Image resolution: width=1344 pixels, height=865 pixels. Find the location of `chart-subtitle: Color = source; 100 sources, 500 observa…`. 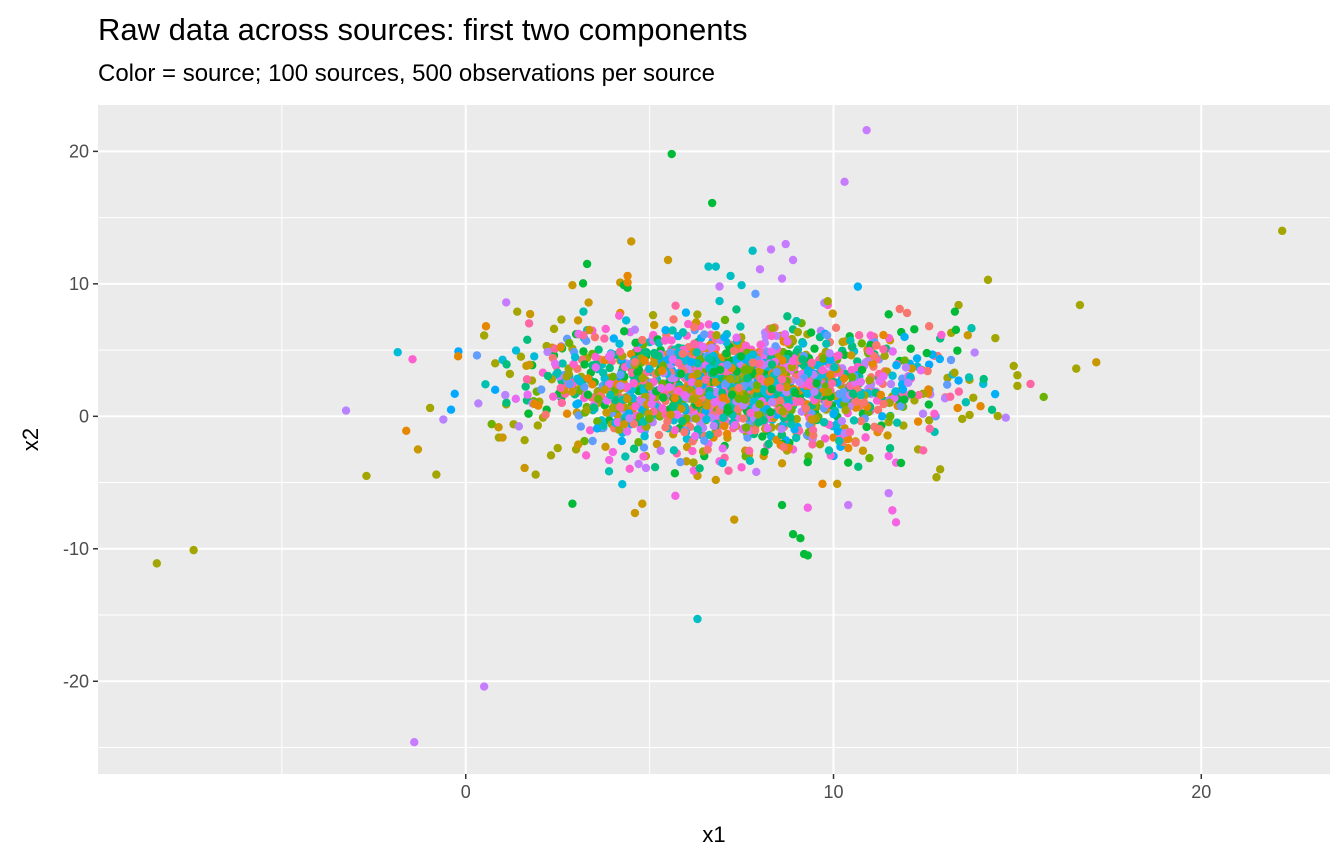

chart-subtitle: Color = source; 100 sources, 500 observa… is located at coordinates (407, 73).